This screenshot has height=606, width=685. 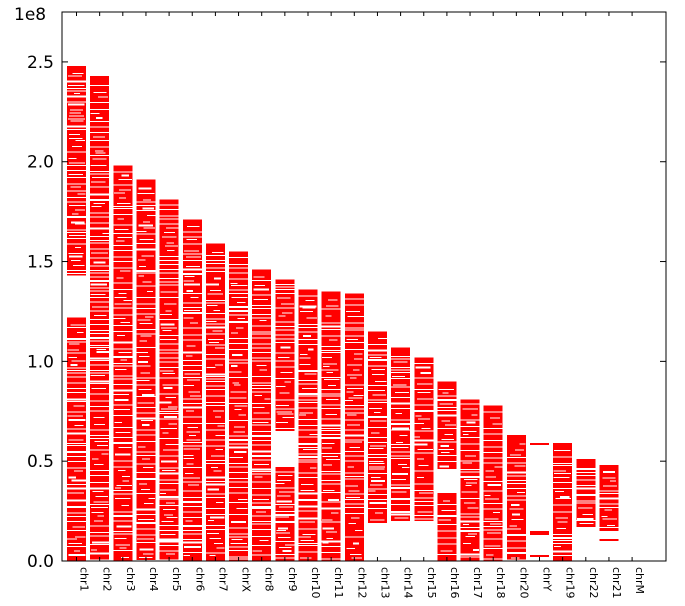 What do you see at coordinates (539, 500) in the screenshot?
I see `bar-chrY` at bounding box center [539, 500].